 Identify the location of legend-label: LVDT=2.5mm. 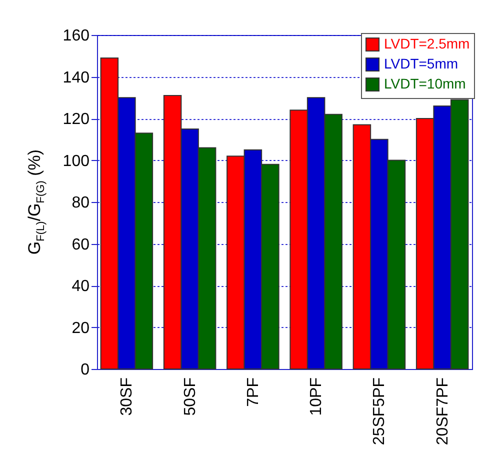
(427, 44).